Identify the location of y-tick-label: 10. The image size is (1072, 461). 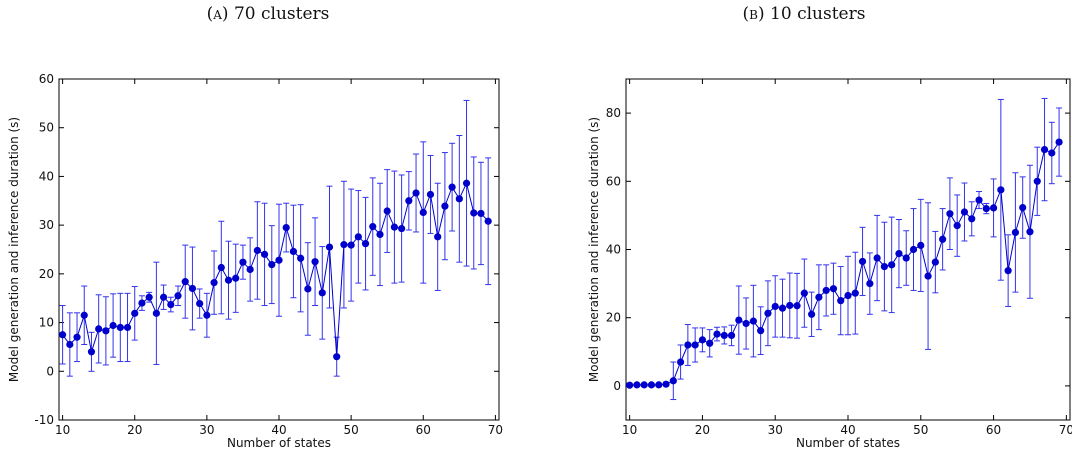
(46, 323).